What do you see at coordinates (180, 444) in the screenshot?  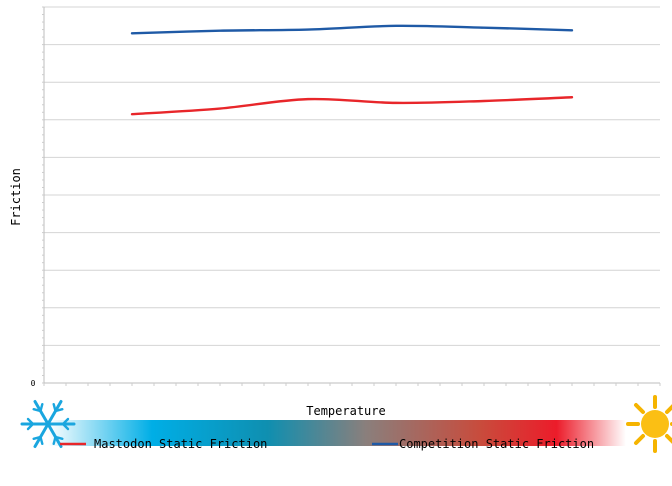 I see `legend-label-mastodon: Mastodon Static Friction` at bounding box center [180, 444].